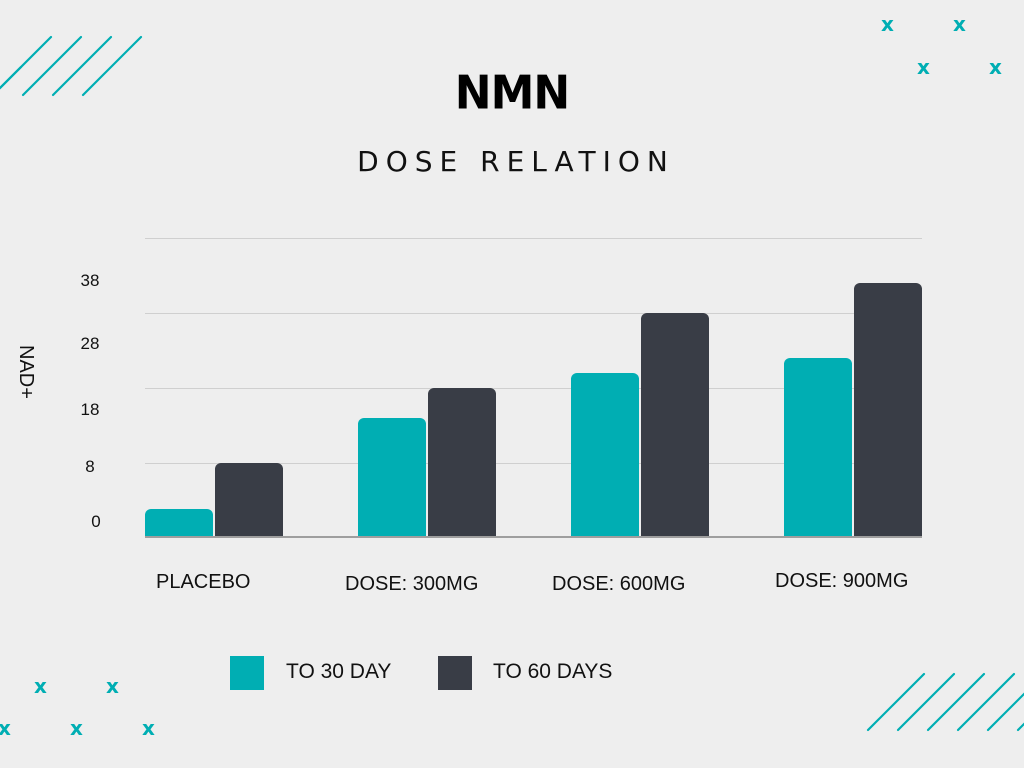 The image size is (1024, 768). Describe the element at coordinates (512, 93) in the screenshot. I see `chart-title: NMN` at that location.